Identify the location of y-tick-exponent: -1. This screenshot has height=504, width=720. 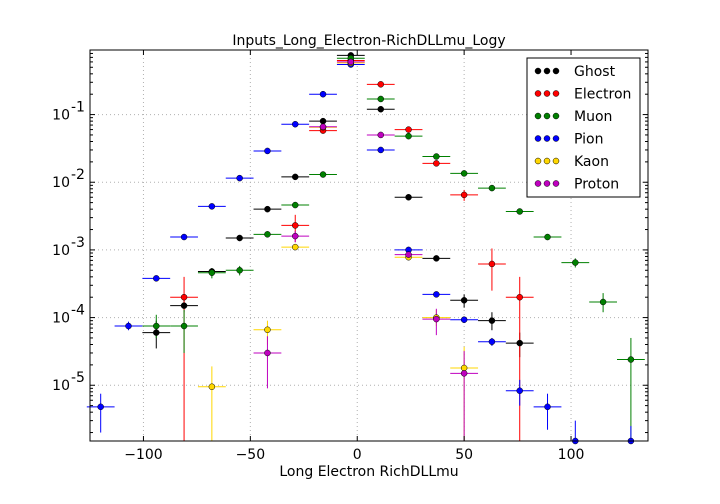
(78, 108).